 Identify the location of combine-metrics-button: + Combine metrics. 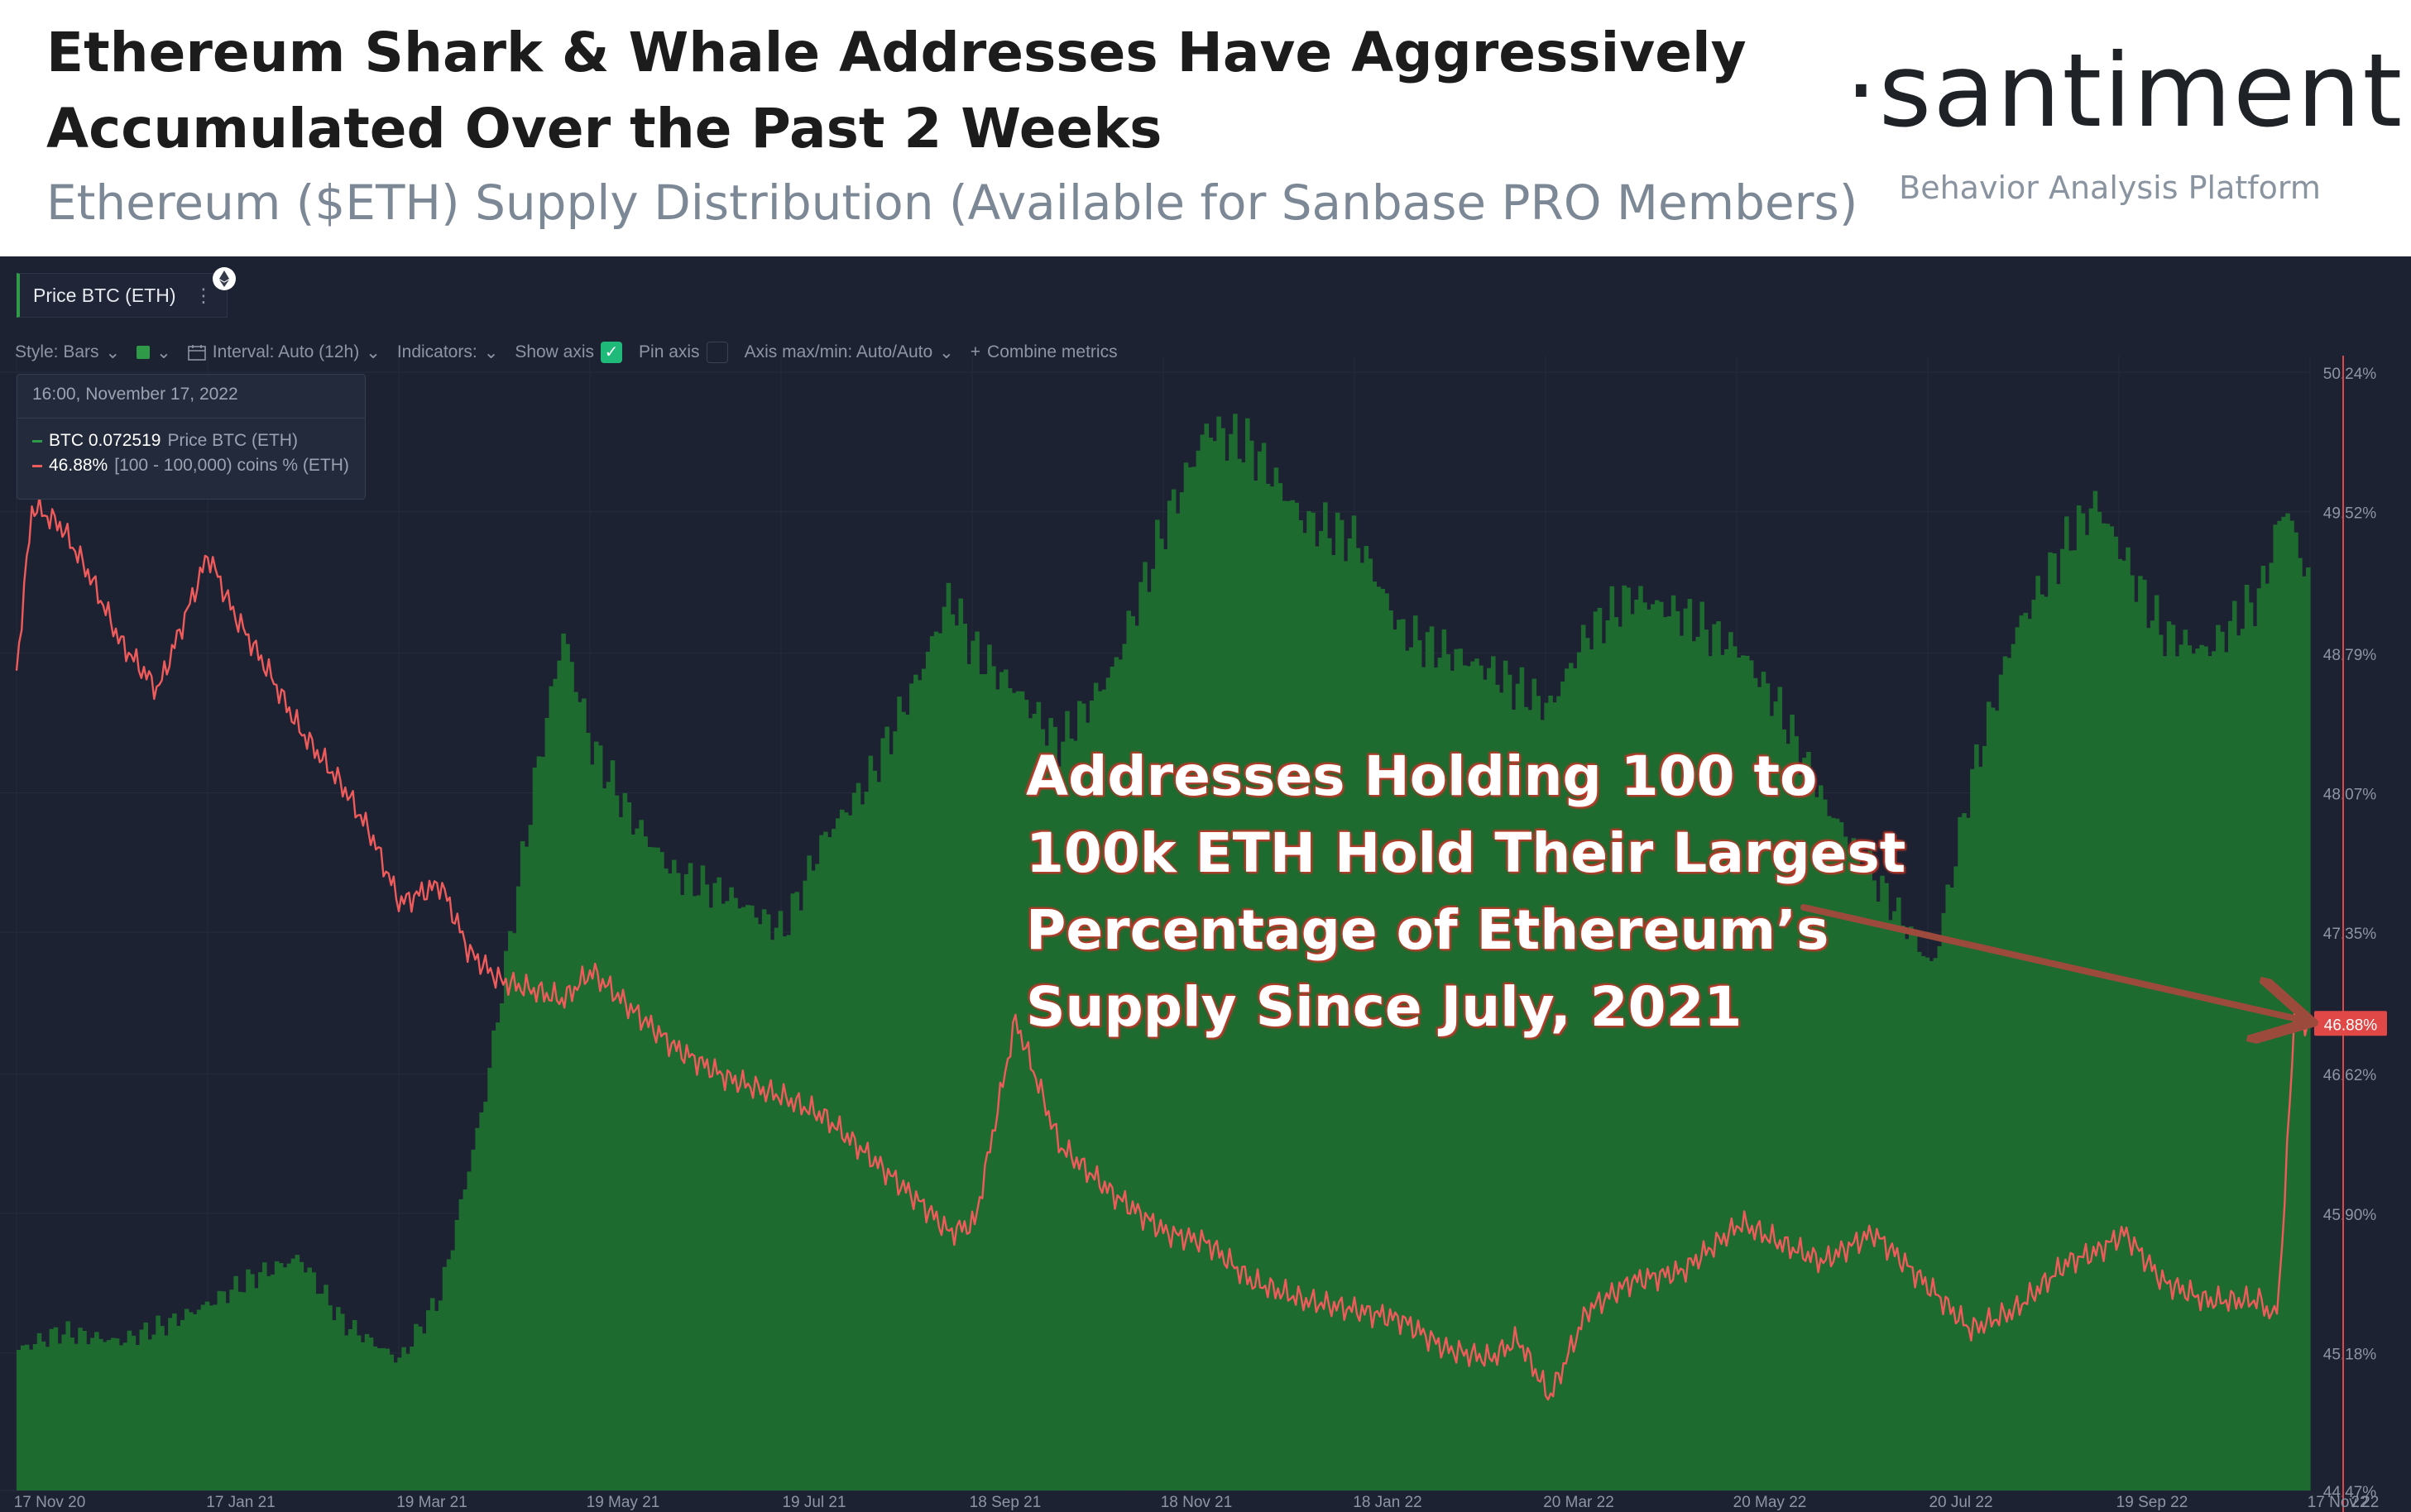
(1044, 352).